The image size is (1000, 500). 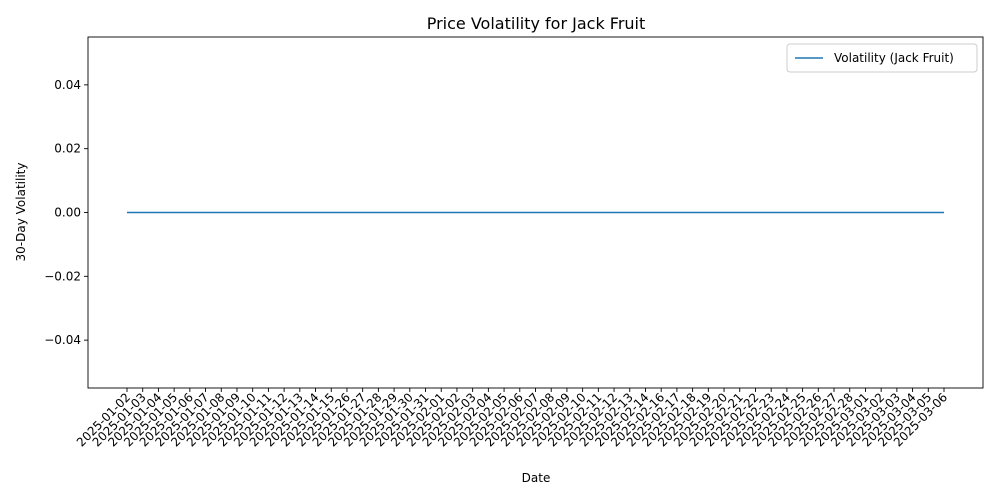 What do you see at coordinates (21, 212) in the screenshot?
I see `y-axis-label: 30-Day Volatility` at bounding box center [21, 212].